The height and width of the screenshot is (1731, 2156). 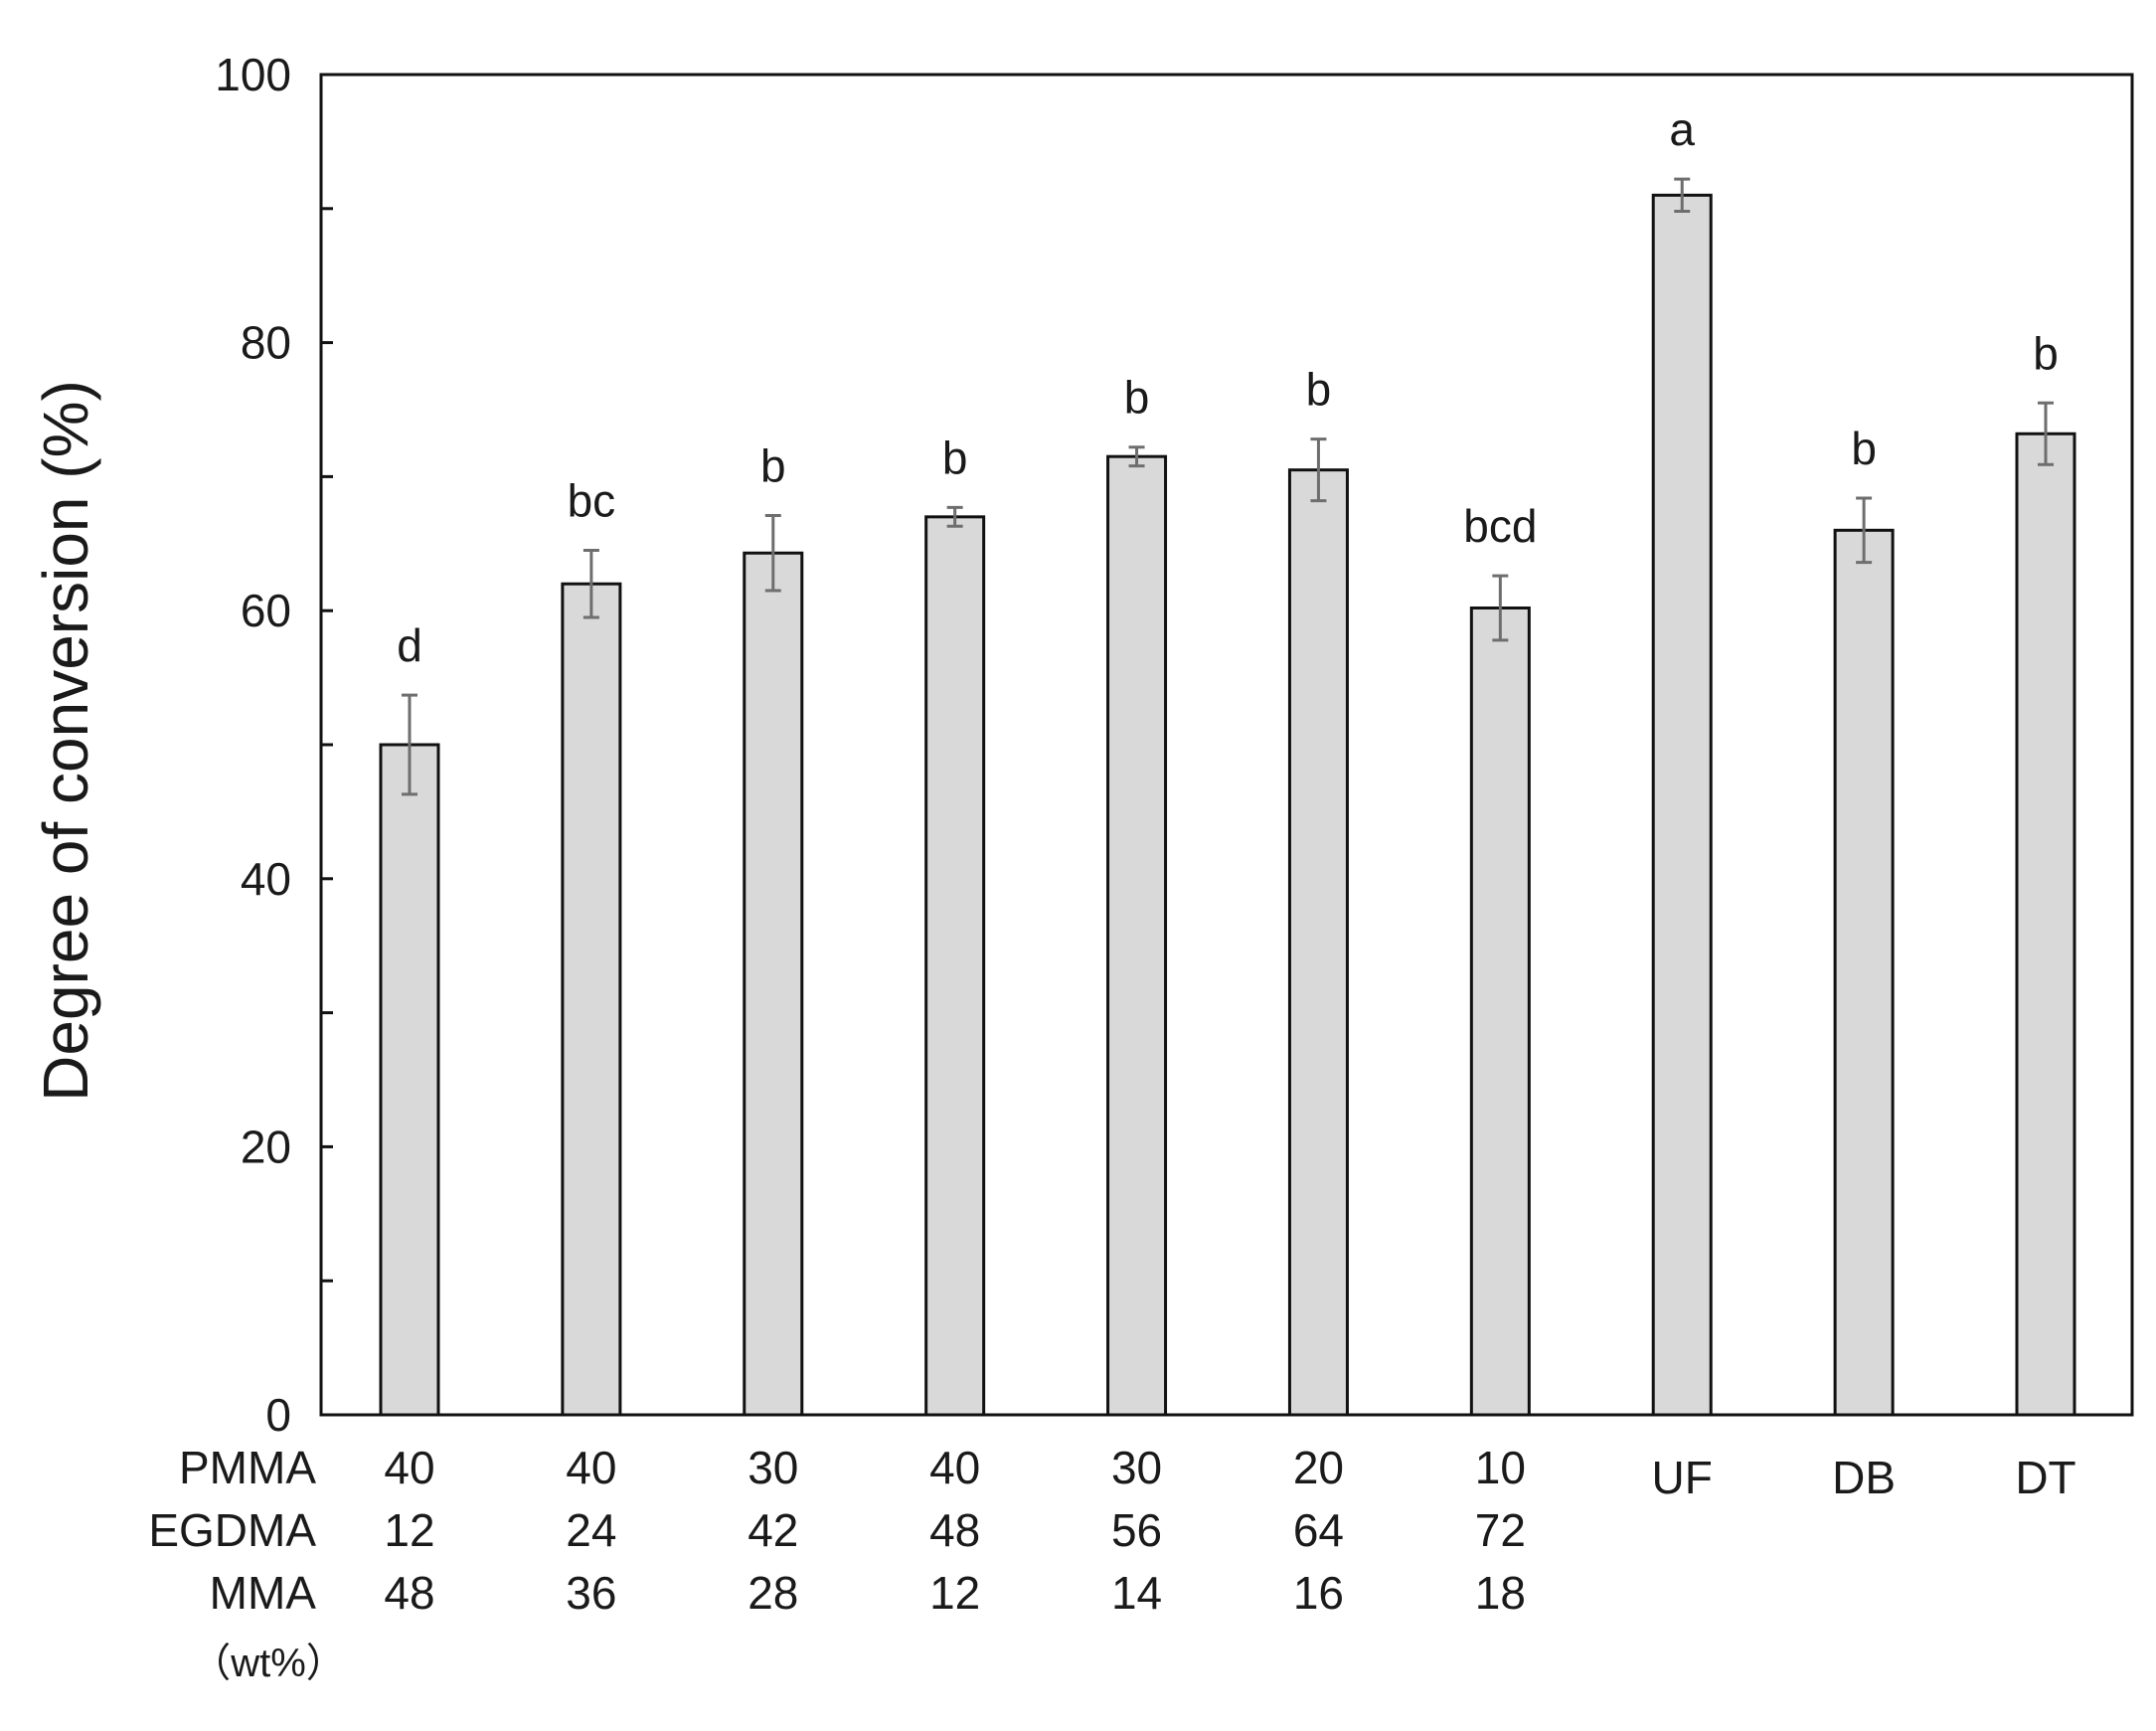 I want to click on y-tick-label: 0, so click(x=278, y=1415).